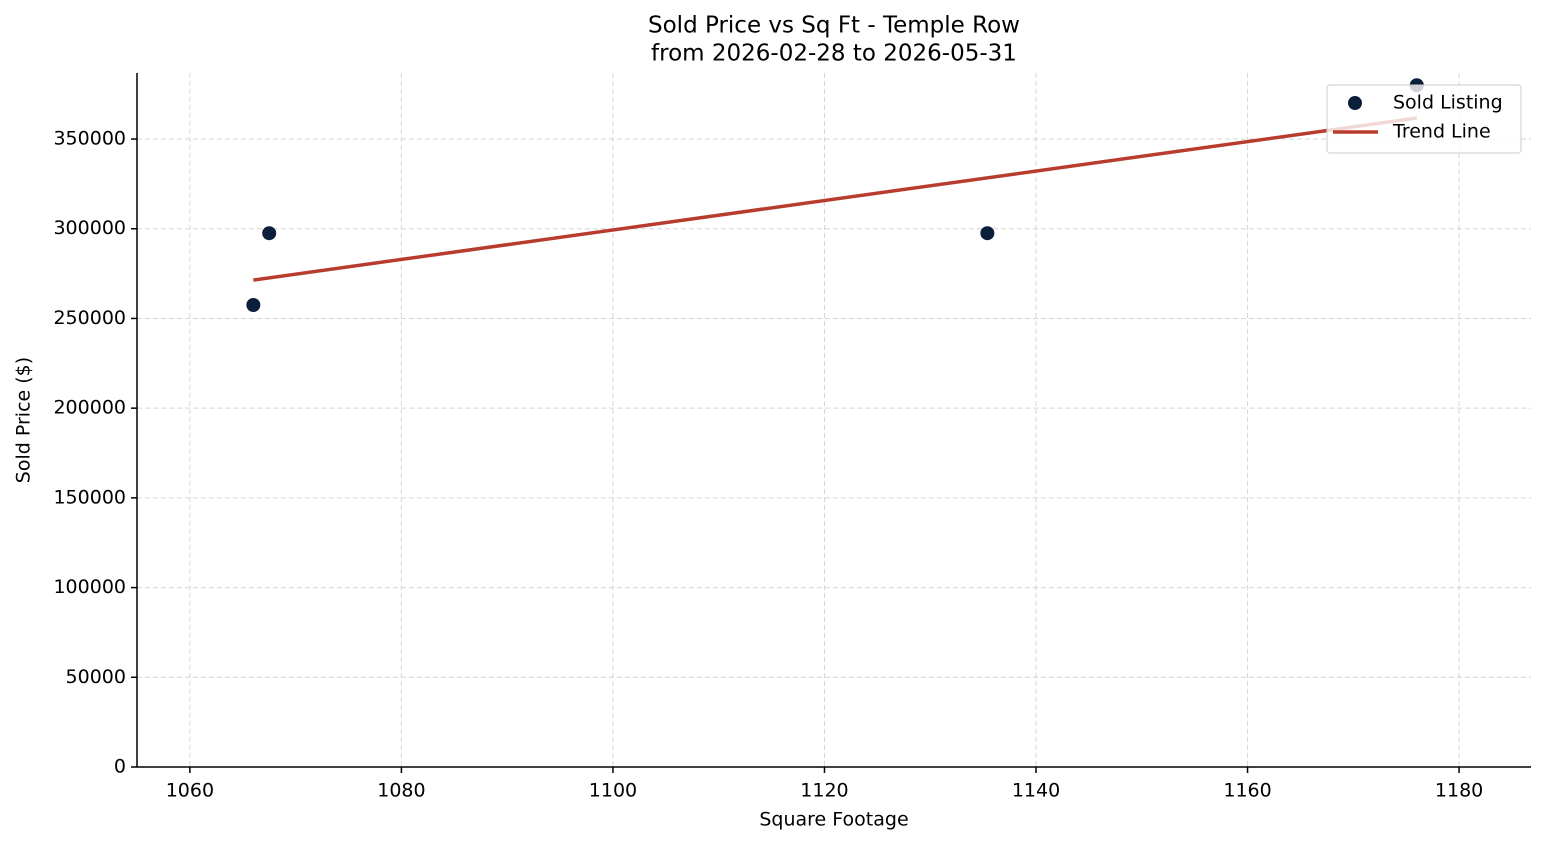 Image resolution: width=1547 pixels, height=845 pixels. Describe the element at coordinates (835, 199) in the screenshot. I see `trend-line` at that location.